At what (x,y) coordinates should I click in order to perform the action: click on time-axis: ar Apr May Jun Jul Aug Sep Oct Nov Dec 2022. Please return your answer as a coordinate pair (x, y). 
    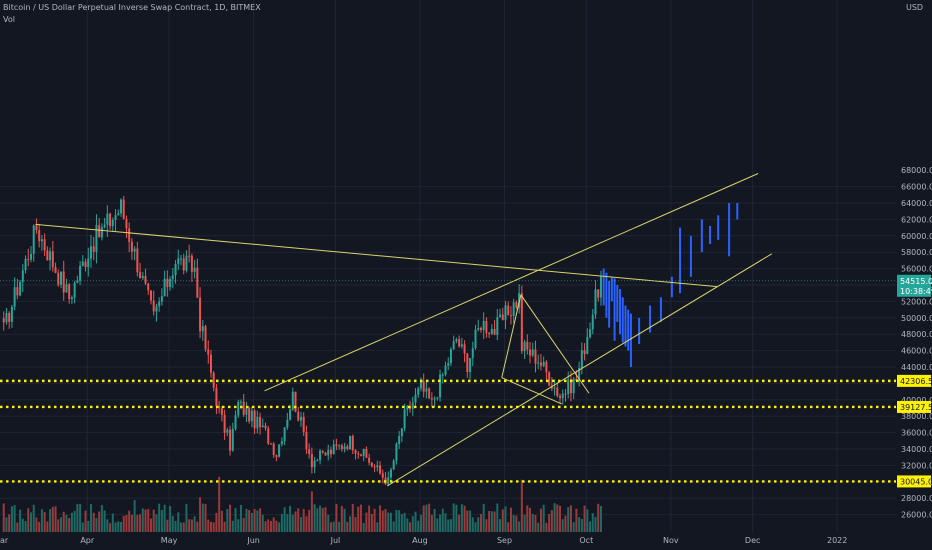
    Looking at the image, I should click on (466, 541).